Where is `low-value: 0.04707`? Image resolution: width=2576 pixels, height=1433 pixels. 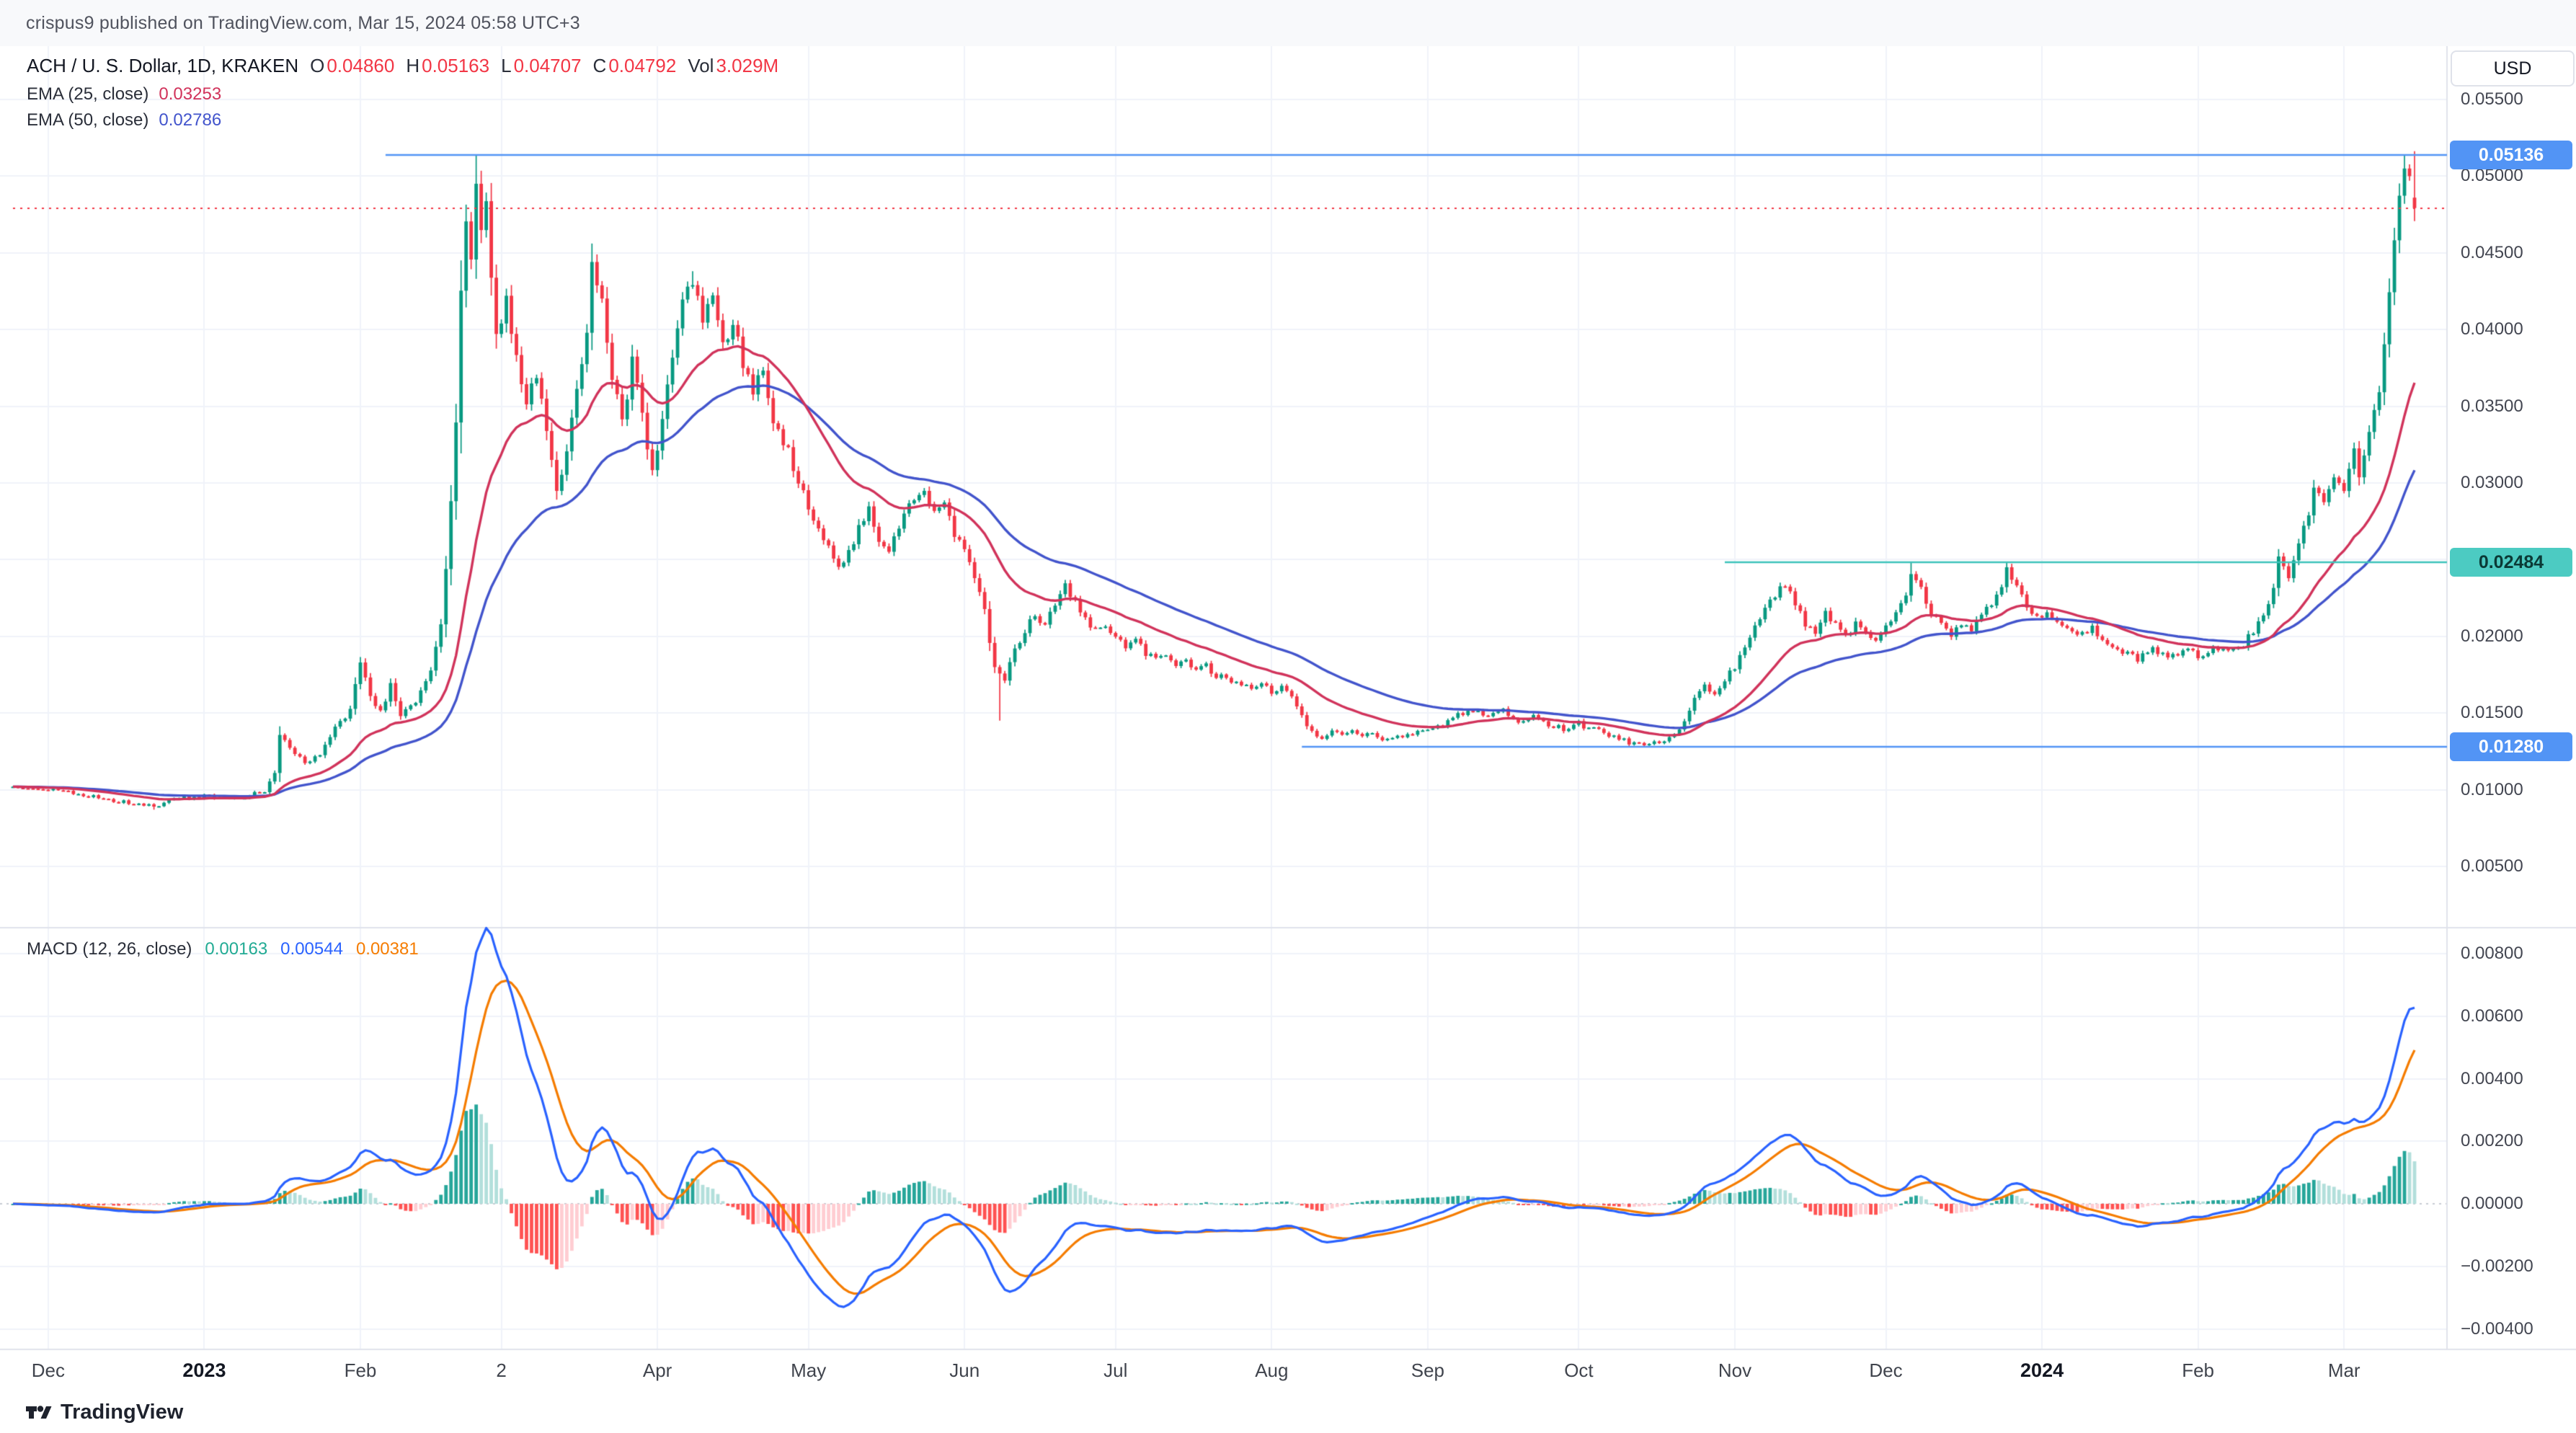 low-value: 0.04707 is located at coordinates (547, 65).